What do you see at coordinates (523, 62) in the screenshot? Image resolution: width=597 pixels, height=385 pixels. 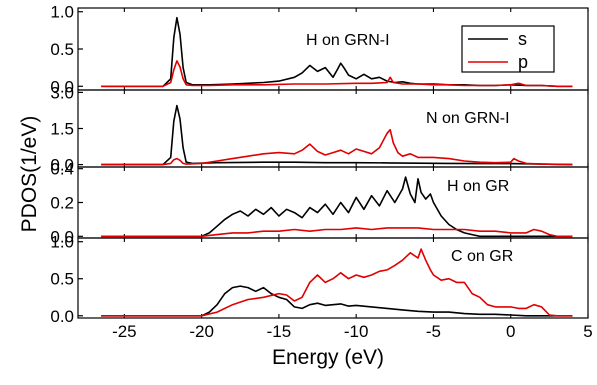 I see `legend-label-p: p` at bounding box center [523, 62].